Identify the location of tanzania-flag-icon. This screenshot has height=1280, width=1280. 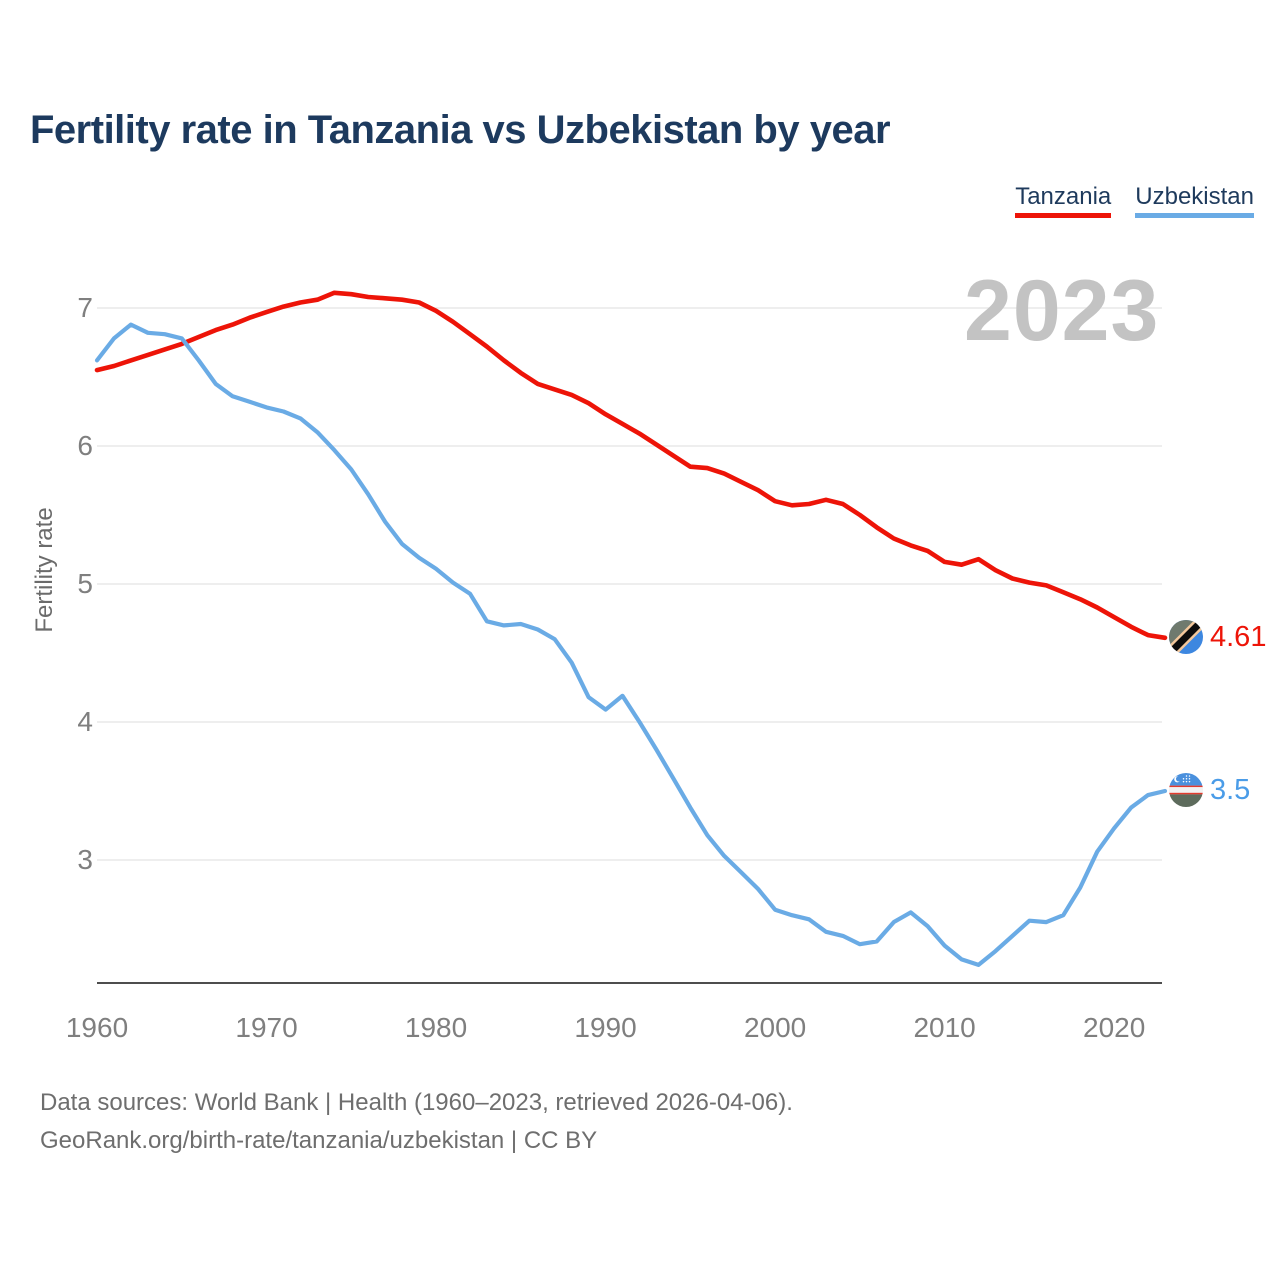
(1186, 637).